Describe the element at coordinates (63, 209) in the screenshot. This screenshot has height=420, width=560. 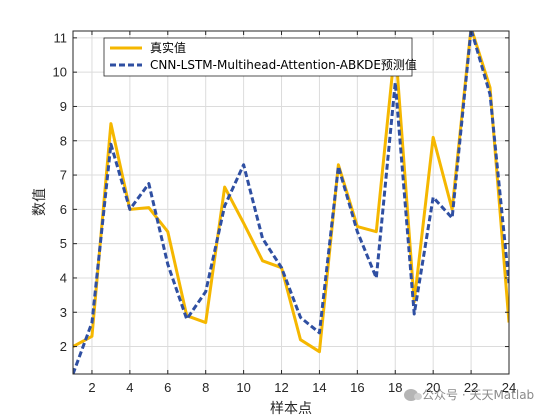
I see `y-tick-label: 6` at that location.